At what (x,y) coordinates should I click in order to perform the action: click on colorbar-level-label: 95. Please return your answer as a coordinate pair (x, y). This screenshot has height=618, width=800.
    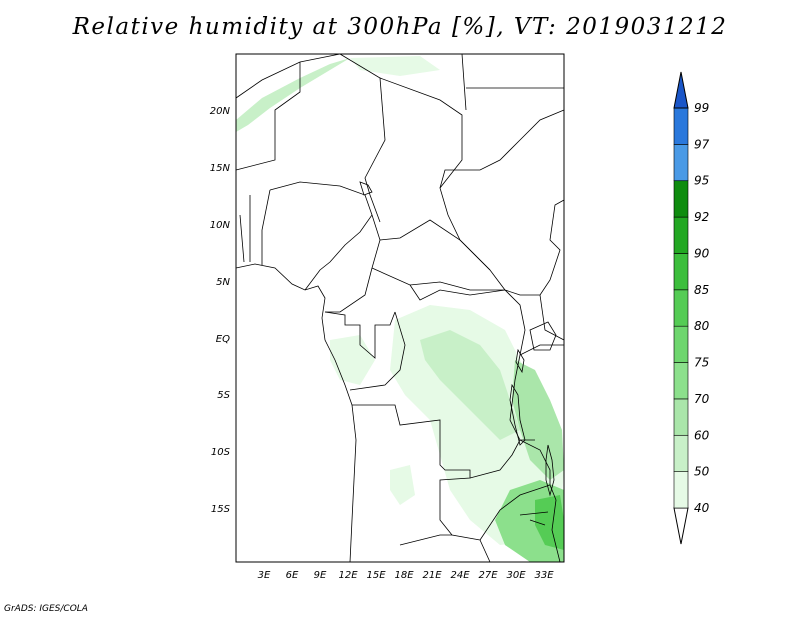
    Looking at the image, I should click on (701, 181).